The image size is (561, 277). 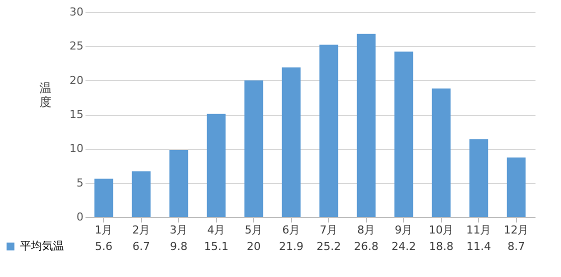 I want to click on data-label: 5.6, so click(x=103, y=246).